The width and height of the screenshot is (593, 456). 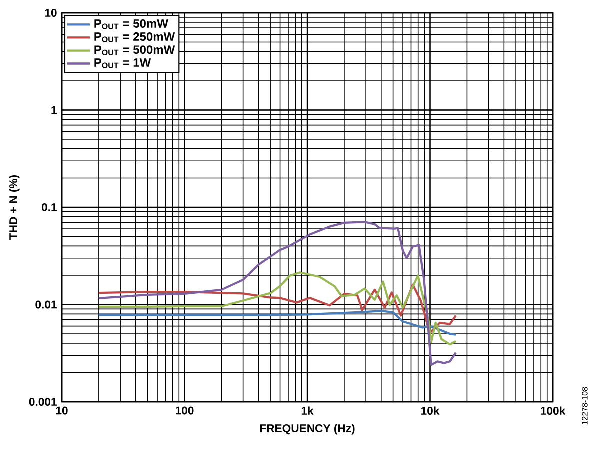 I want to click on x-tick-label: 100, so click(x=185, y=410).